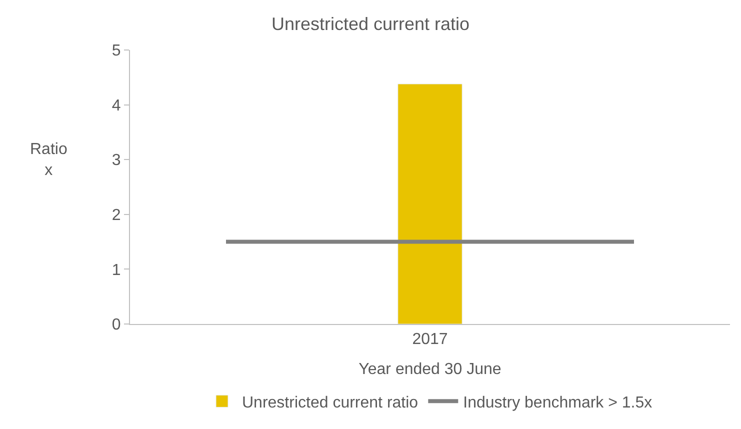  Describe the element at coordinates (49, 160) in the screenshot. I see `y-axis-title: Ratio x` at that location.